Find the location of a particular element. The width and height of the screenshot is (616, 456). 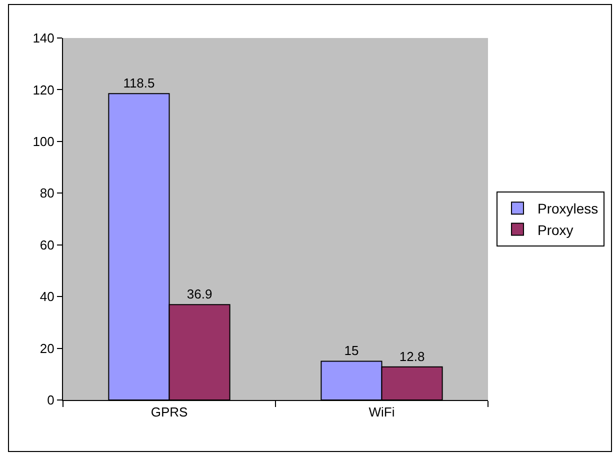

y-tick-label: 100 is located at coordinates (43, 141).